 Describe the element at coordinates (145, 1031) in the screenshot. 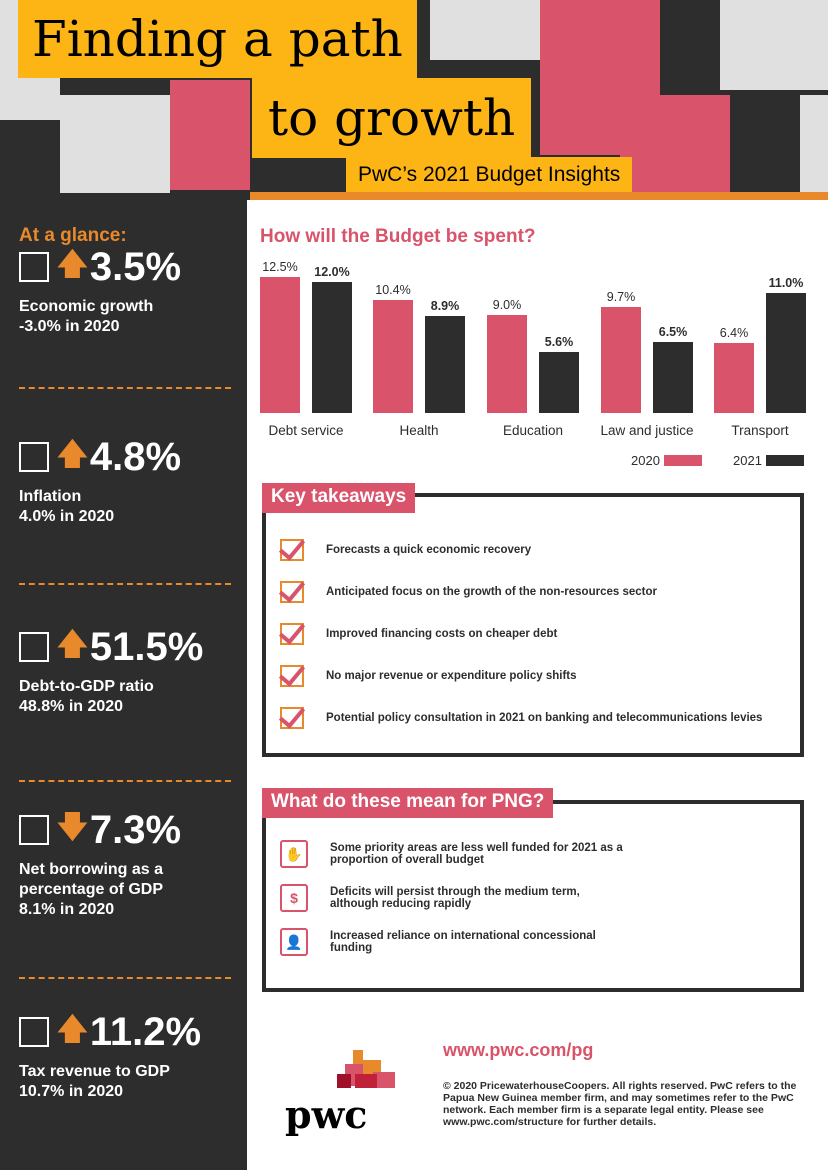

I see `stat-value: 11.2%` at that location.